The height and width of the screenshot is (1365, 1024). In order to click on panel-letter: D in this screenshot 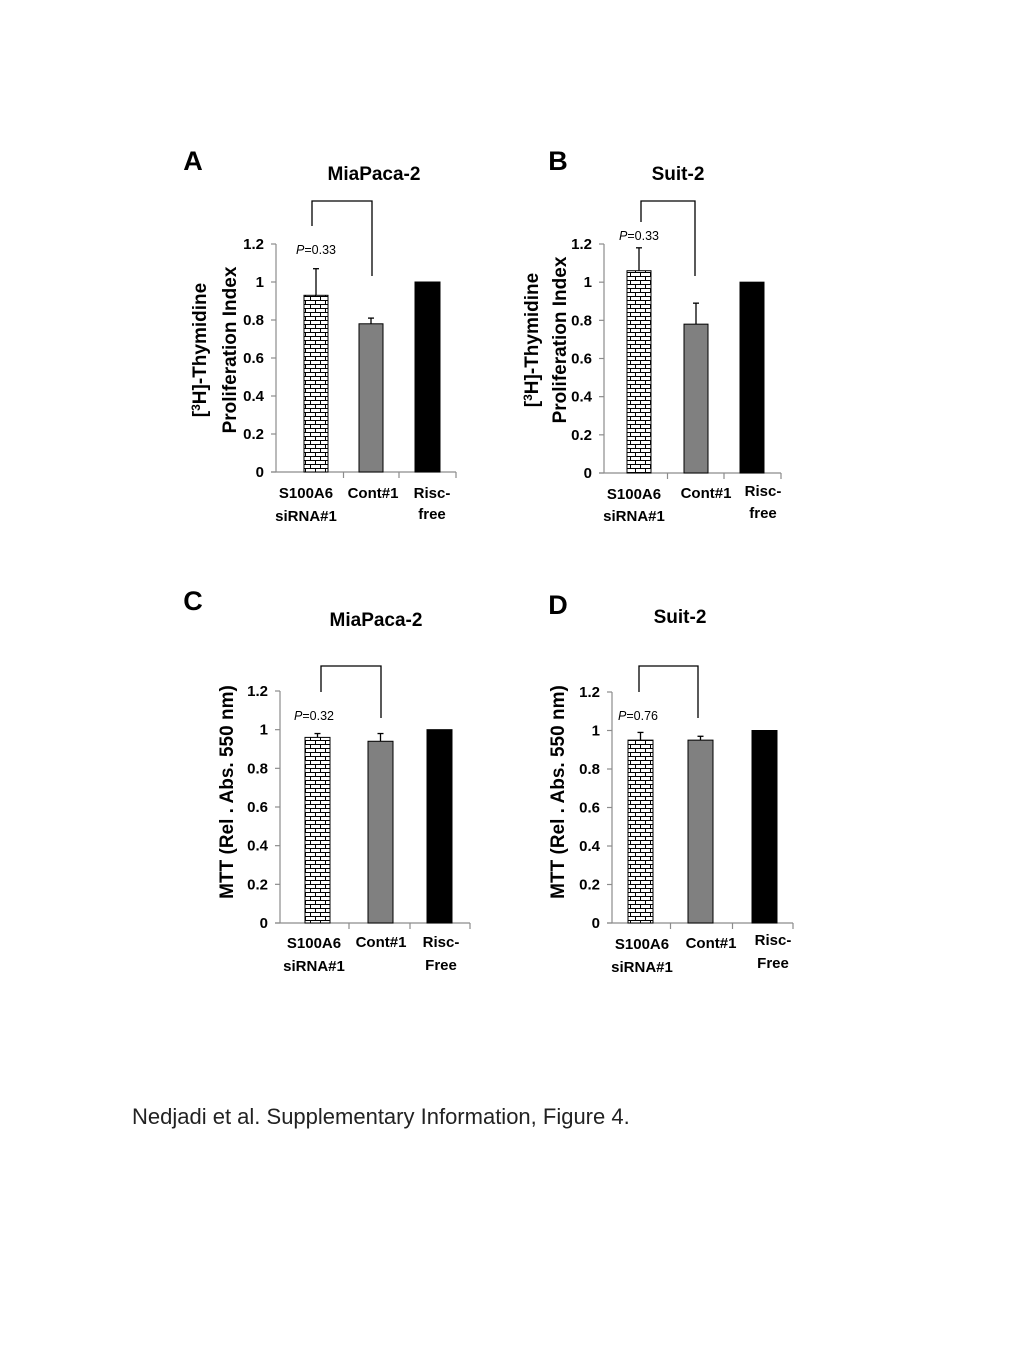, I will do `click(558, 605)`.